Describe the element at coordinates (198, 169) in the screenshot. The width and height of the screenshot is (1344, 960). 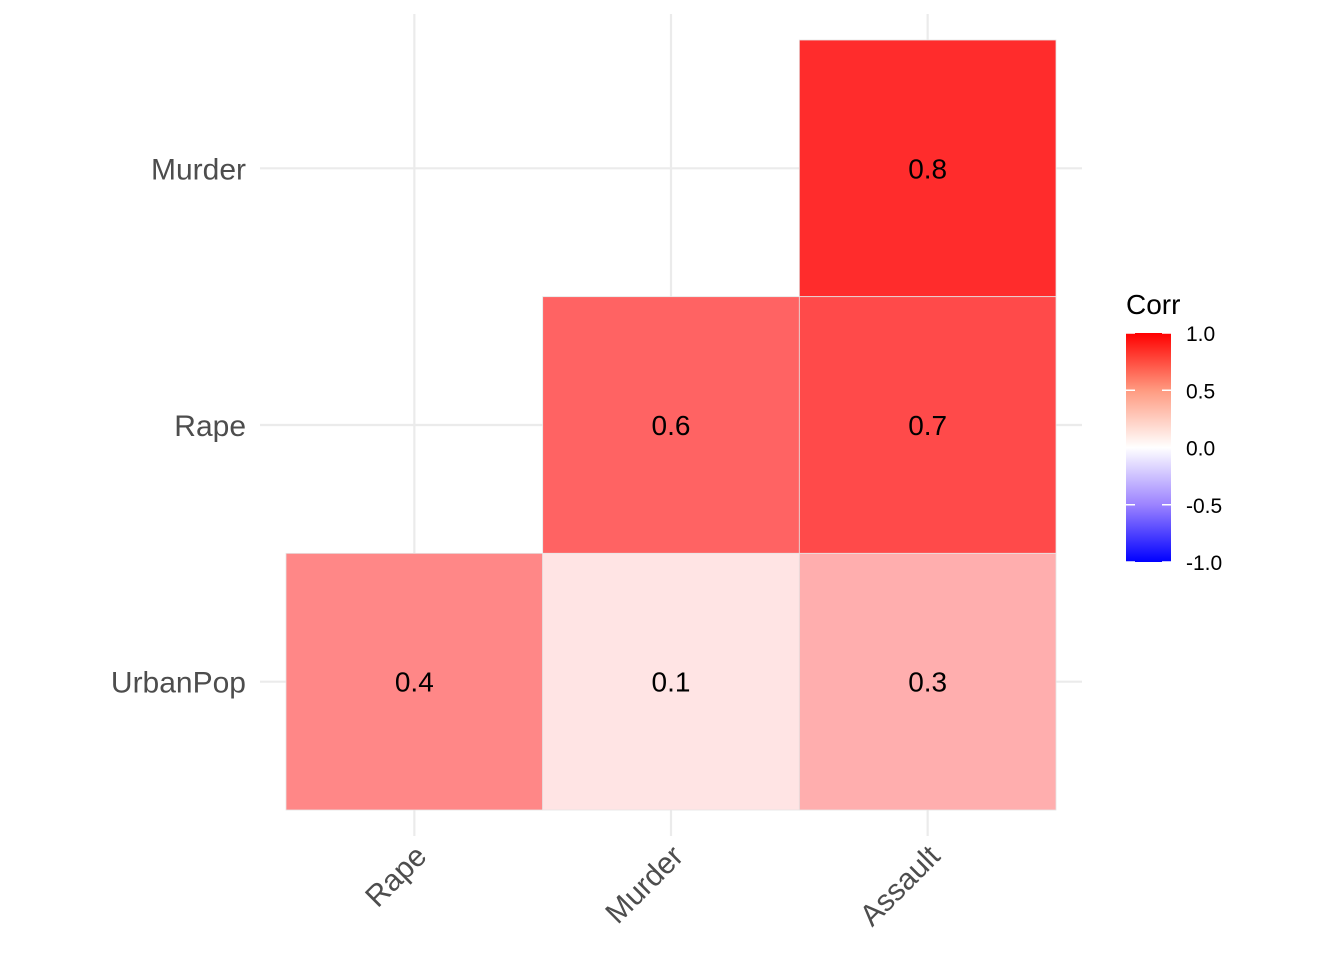
I see `y-tick-label: Murder` at that location.